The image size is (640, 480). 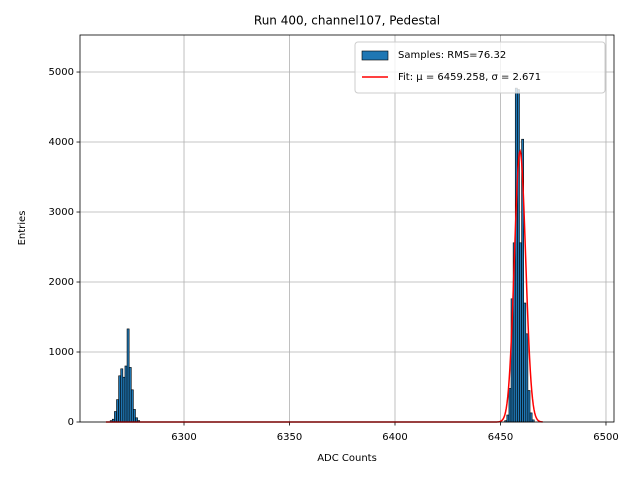 What do you see at coordinates (347, 21) in the screenshot?
I see `chart-title: Run 400, channel107, Pedestal` at bounding box center [347, 21].